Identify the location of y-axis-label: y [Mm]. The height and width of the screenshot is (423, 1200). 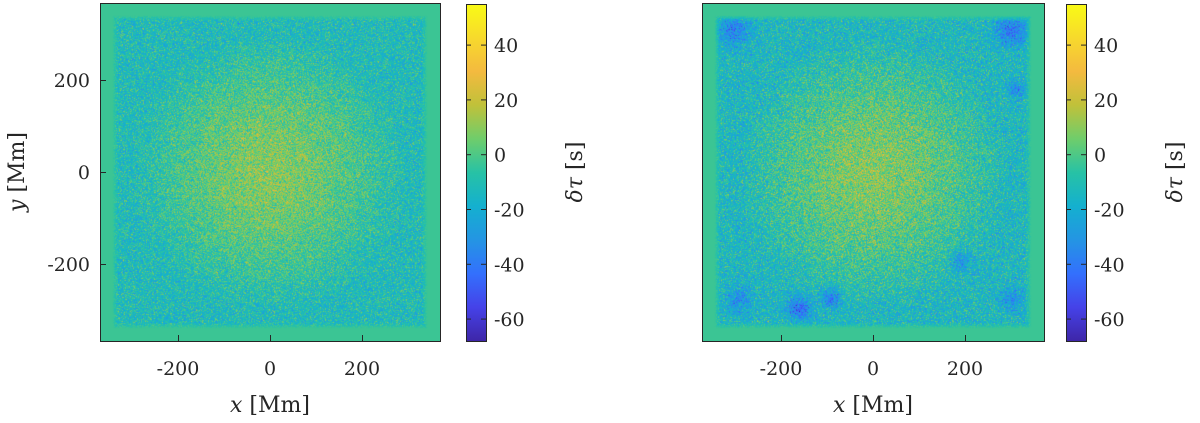
(17, 172).